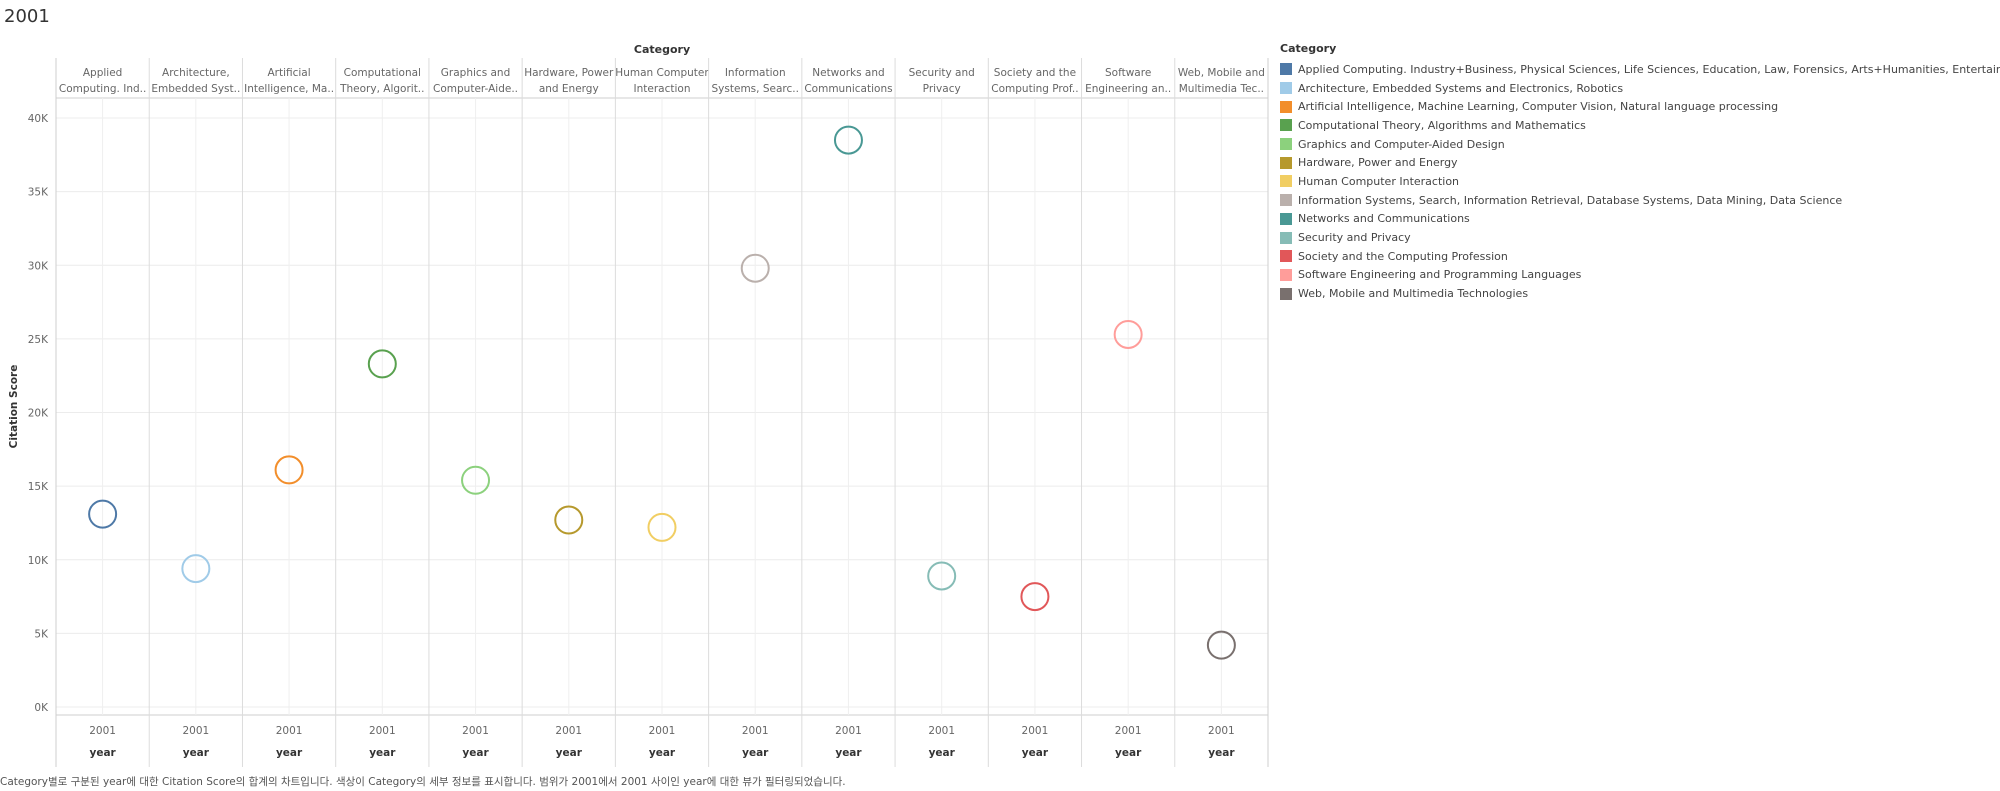 The height and width of the screenshot is (791, 2000). I want to click on column-header-line2: Theory, Algorit.., so click(381, 89).